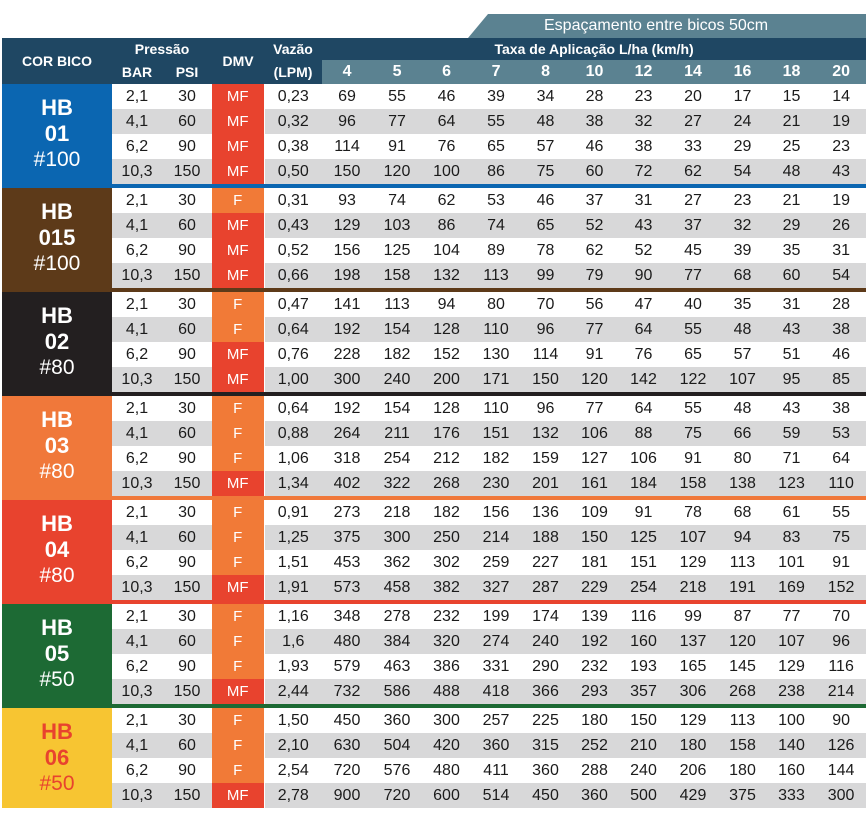 The width and height of the screenshot is (866, 829). Describe the element at coordinates (447, 512) in the screenshot. I see `application-rate: 182` at that location.